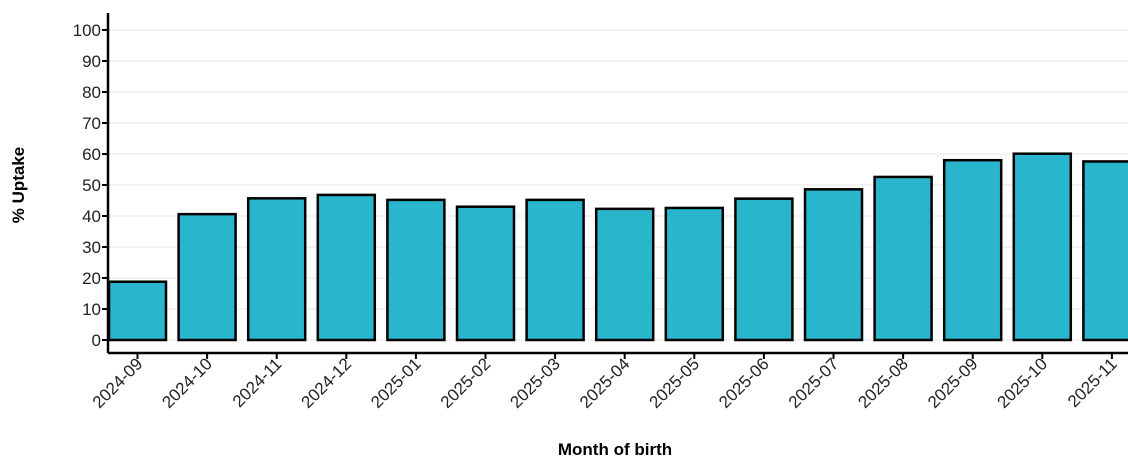 This screenshot has width=1128, height=464. What do you see at coordinates (396, 383) in the screenshot?
I see `x-tick-label: 2025-01` at bounding box center [396, 383].